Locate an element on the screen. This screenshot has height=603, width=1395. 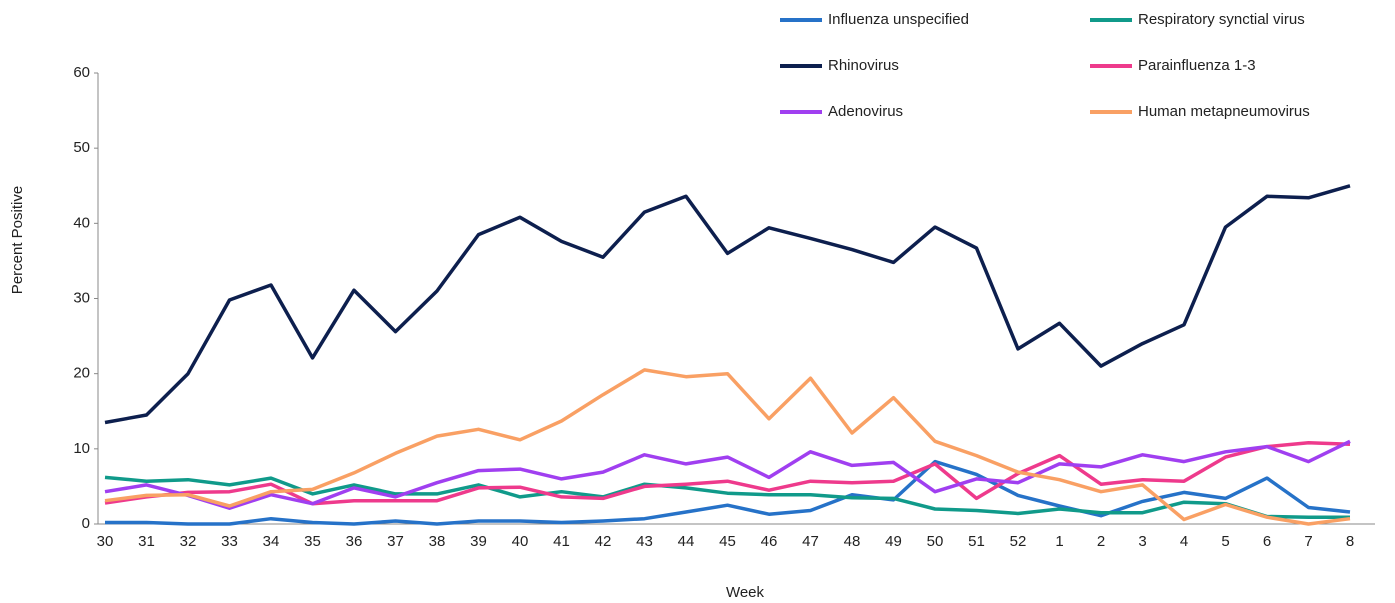
x-tick-label: 40 is located at coordinates (520, 541).